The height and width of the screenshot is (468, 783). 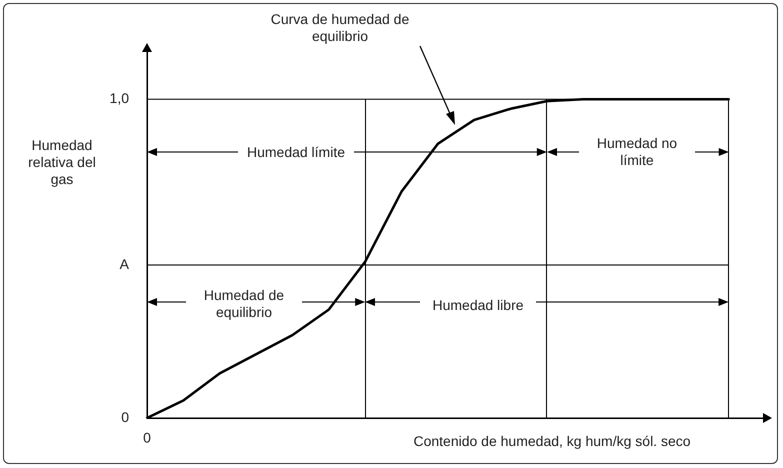 What do you see at coordinates (296, 152) in the screenshot?
I see `annotation: Humedad límite` at bounding box center [296, 152].